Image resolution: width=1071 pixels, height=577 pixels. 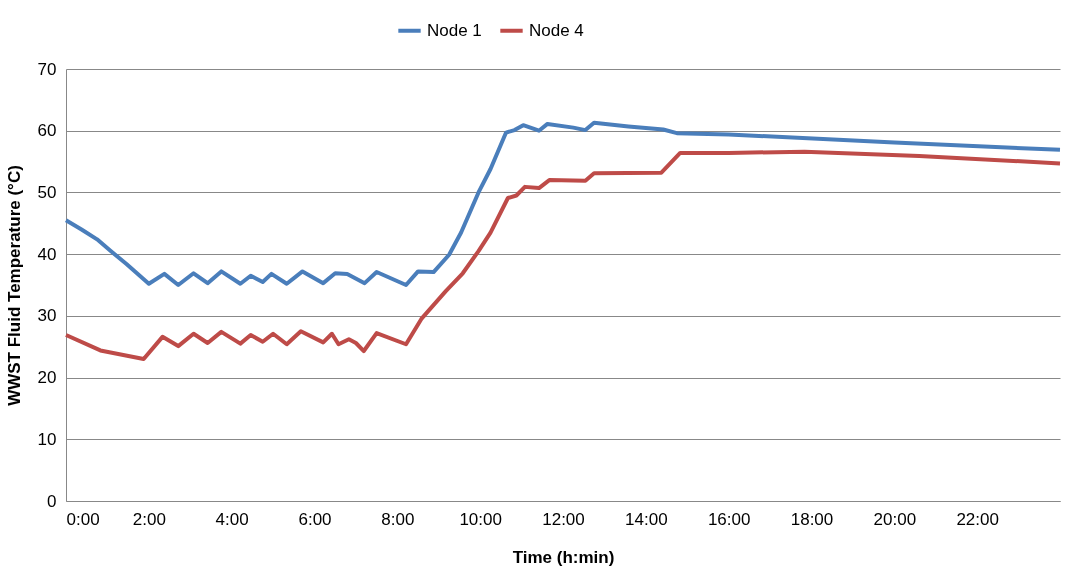 What do you see at coordinates (47, 316) in the screenshot?
I see `y-tick-label: 30` at bounding box center [47, 316].